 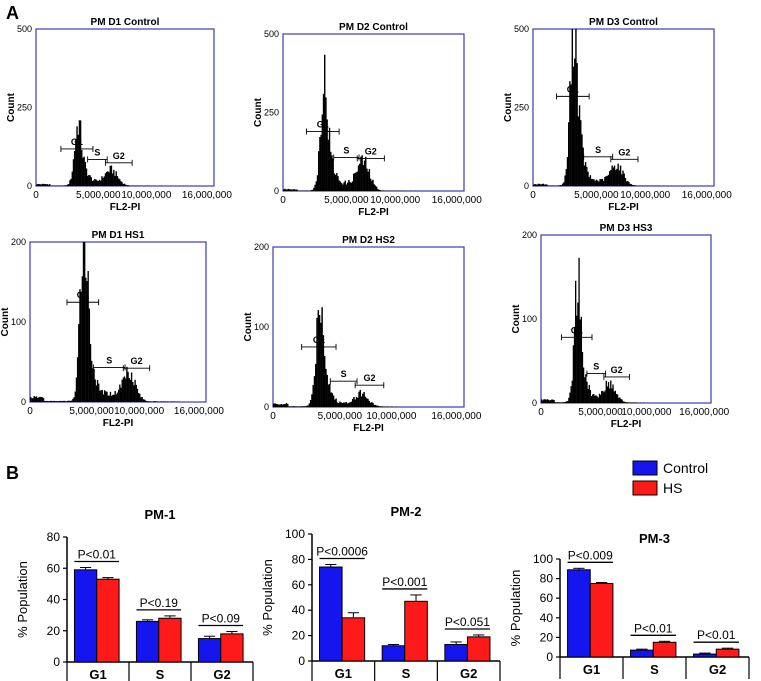 What do you see at coordinates (623, 107) in the screenshot?
I see `plot-frame` at bounding box center [623, 107].